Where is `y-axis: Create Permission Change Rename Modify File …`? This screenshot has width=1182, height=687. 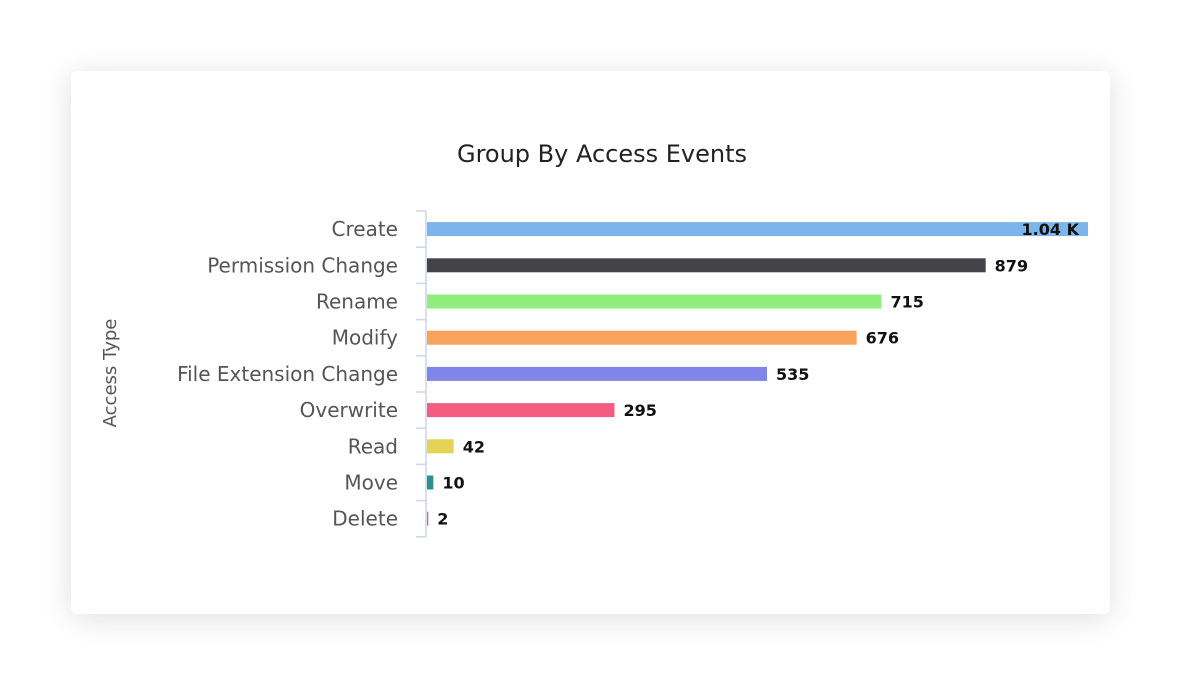
y-axis: Create Permission Change Rename Modify File … is located at coordinates (302, 374).